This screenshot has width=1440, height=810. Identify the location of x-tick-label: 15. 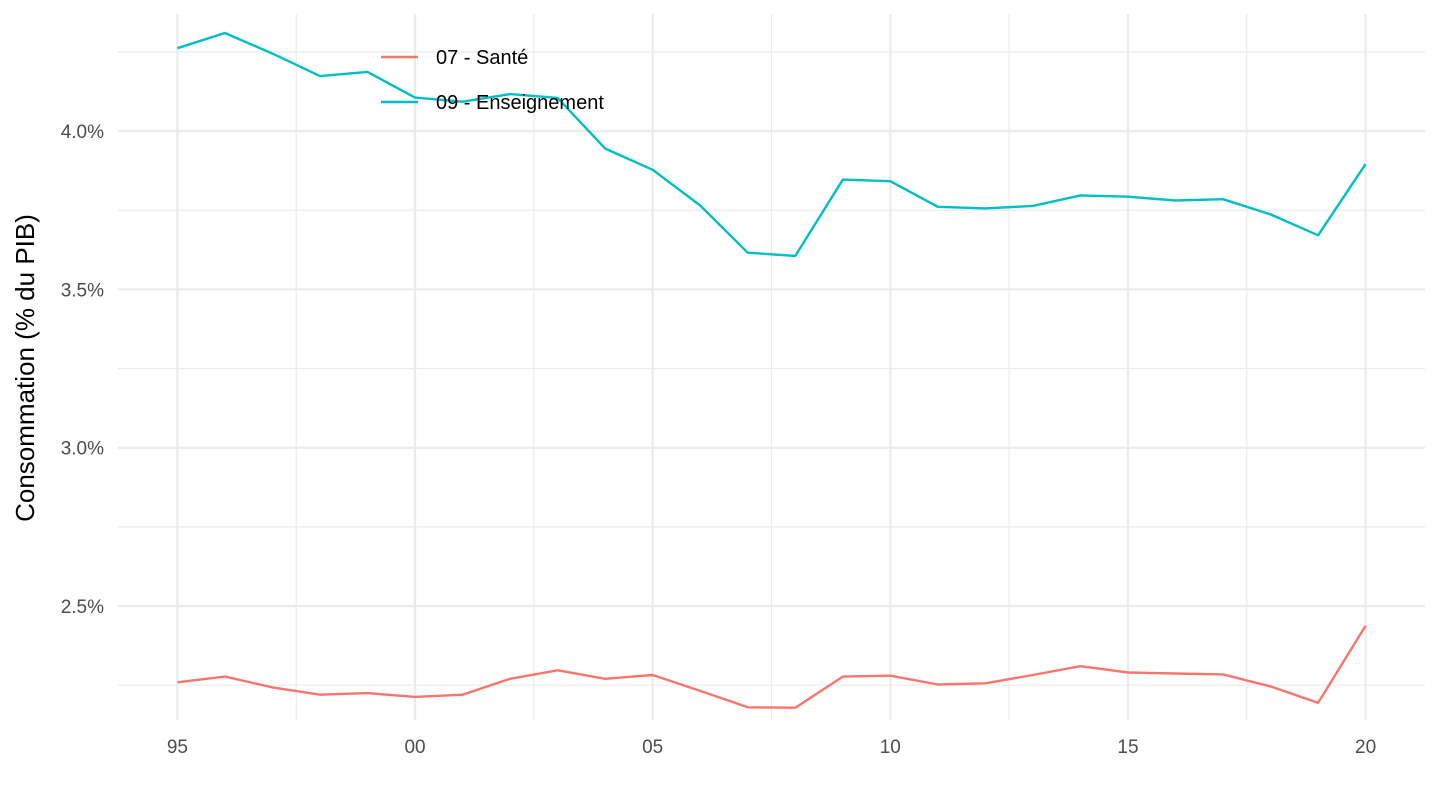
(1127, 747).